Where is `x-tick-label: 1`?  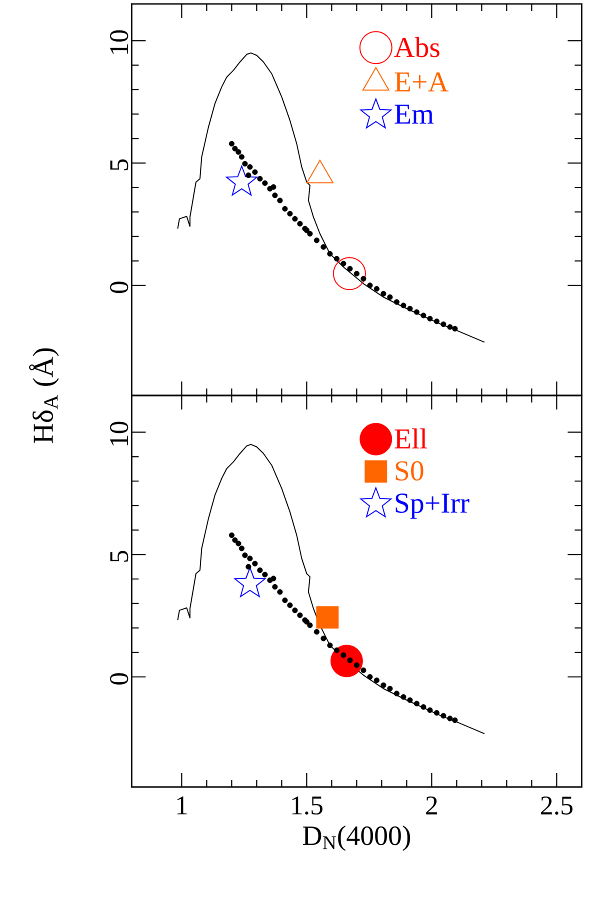
x-tick-label: 1 is located at coordinates (182, 805).